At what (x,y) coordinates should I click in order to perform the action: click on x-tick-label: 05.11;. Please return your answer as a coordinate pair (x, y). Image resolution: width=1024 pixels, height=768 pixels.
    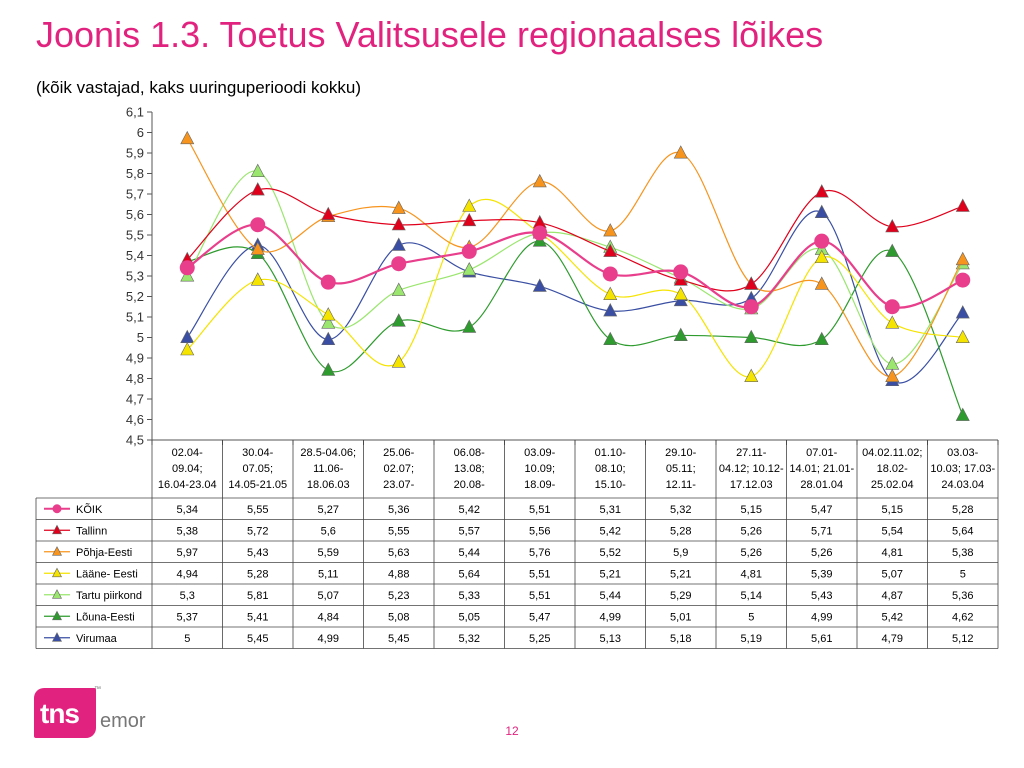
    Looking at the image, I should click on (681, 469).